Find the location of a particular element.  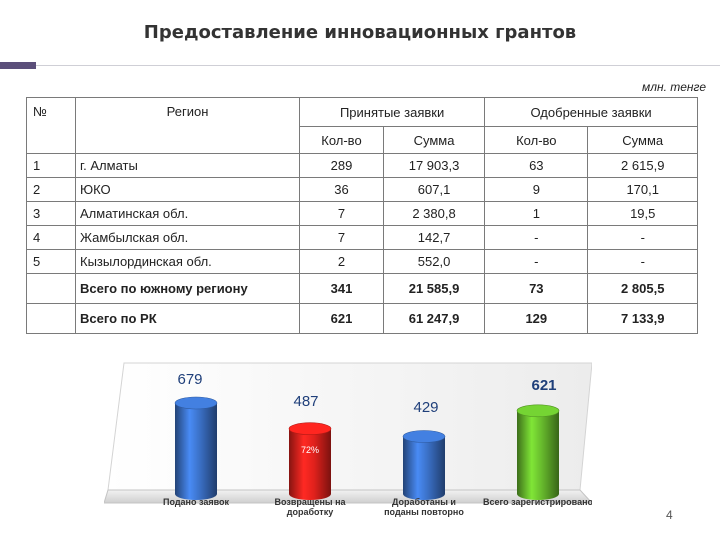

total-approved-sum: 2 805,5 is located at coordinates (642, 288).